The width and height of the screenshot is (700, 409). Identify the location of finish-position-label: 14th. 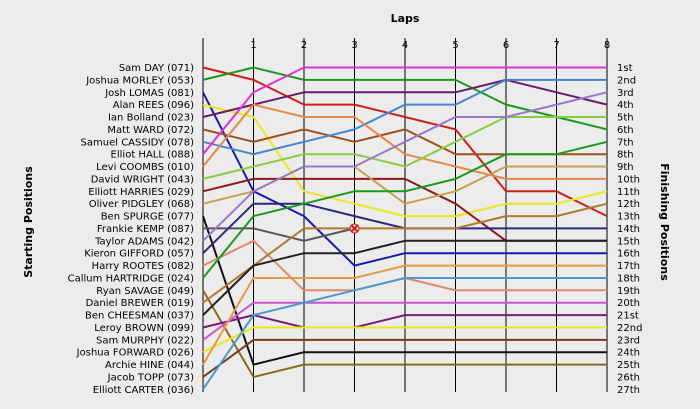
(628, 229).